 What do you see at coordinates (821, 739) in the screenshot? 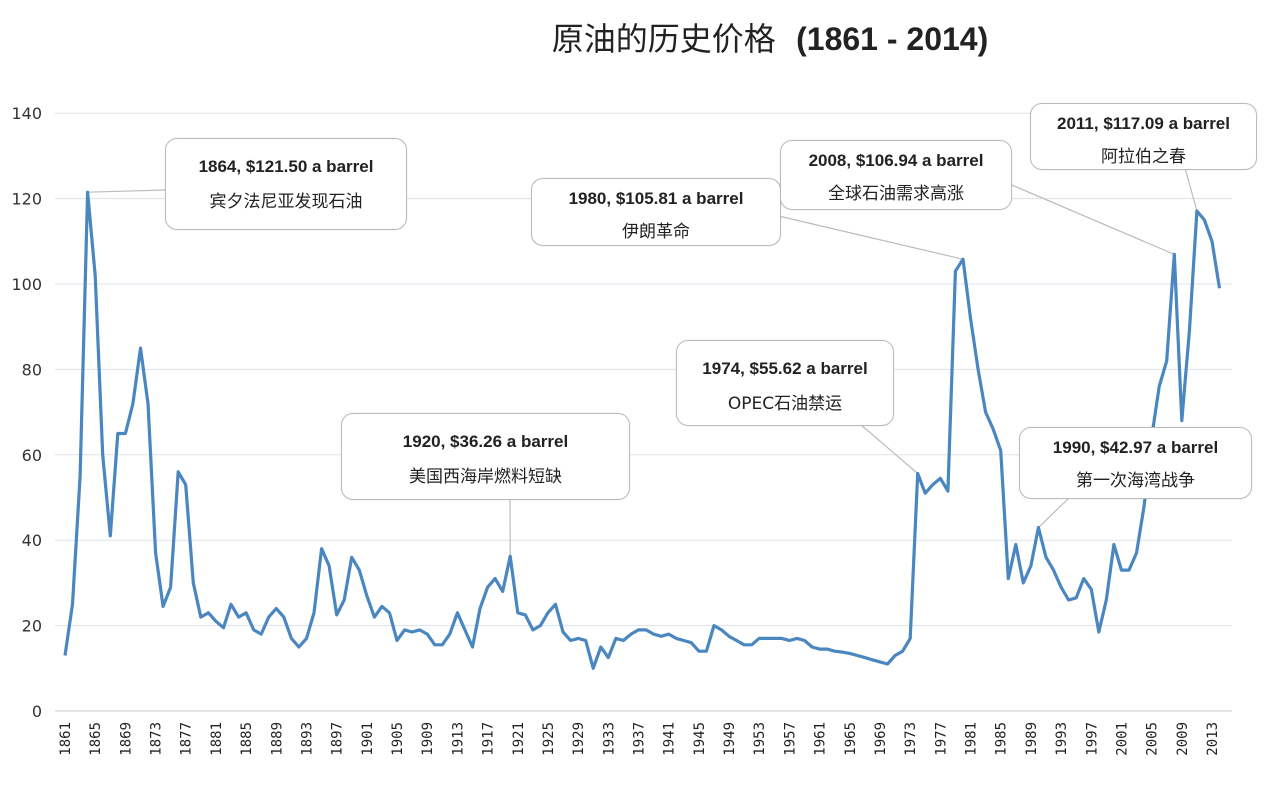
I see `x-tick-label: 1961` at bounding box center [821, 739].